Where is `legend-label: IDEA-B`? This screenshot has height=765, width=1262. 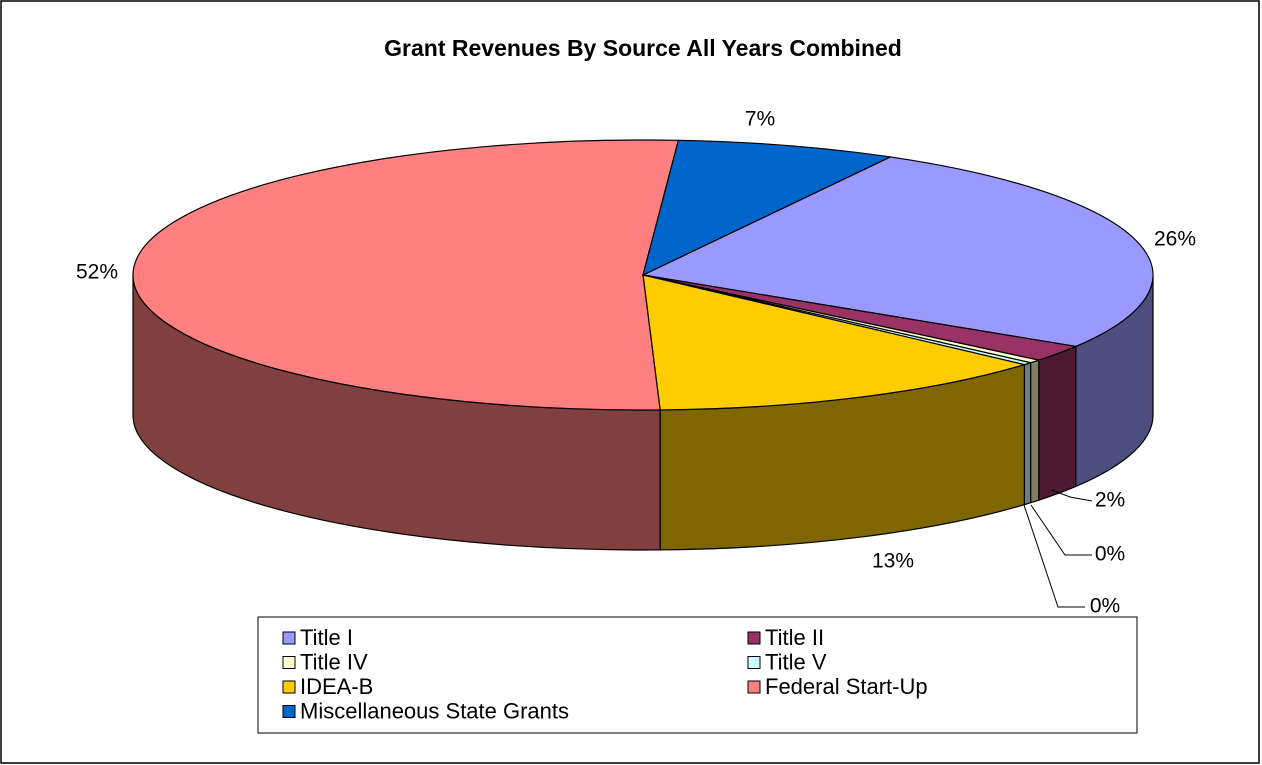 legend-label: IDEA-B is located at coordinates (336, 686).